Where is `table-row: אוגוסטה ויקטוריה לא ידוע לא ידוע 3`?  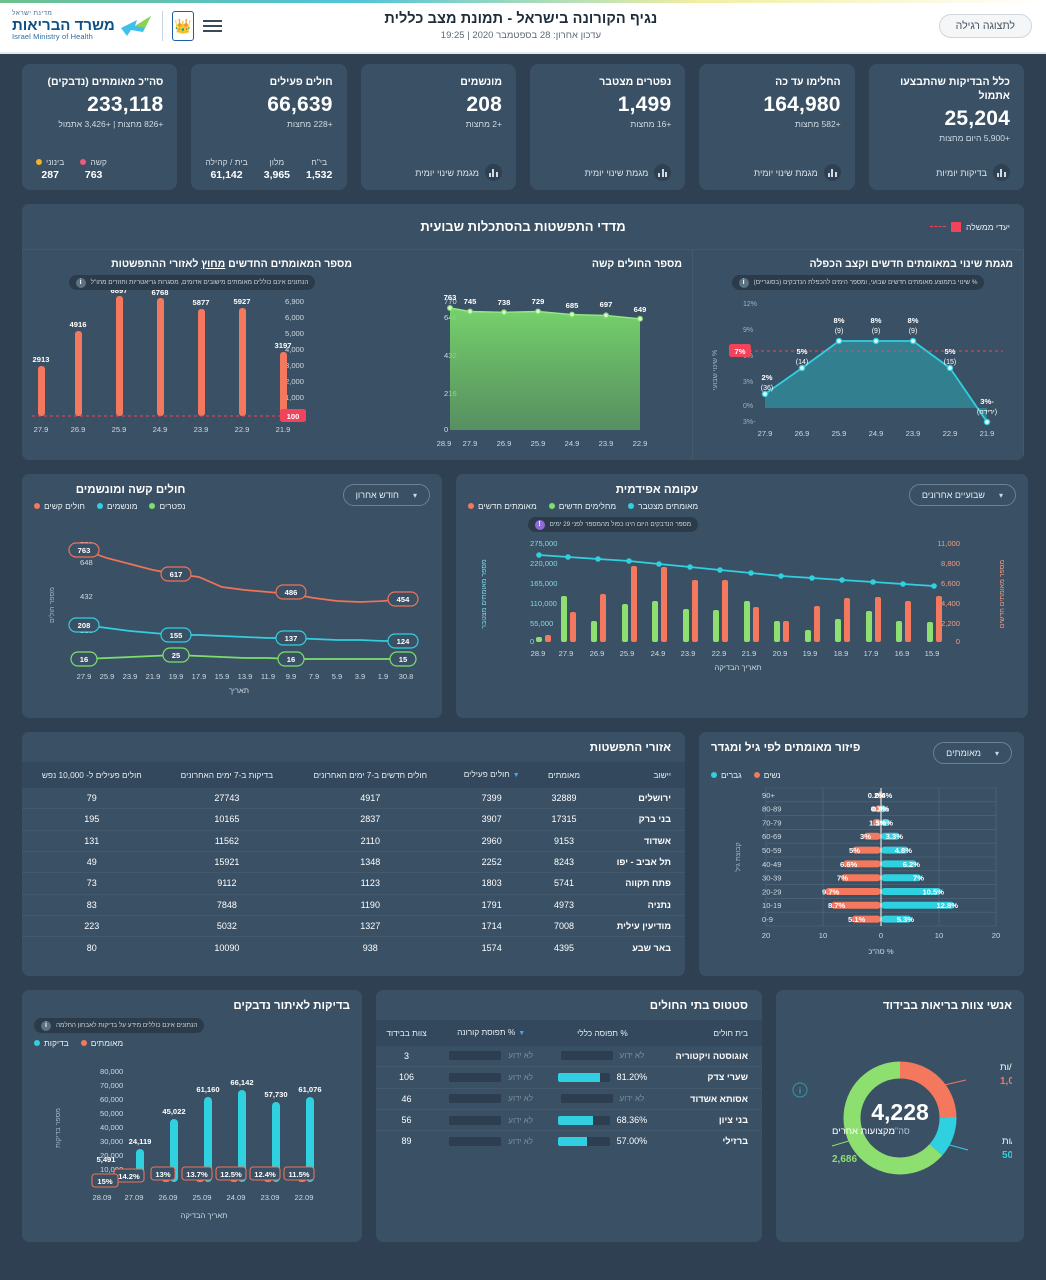
table-row: אוגוסטה ויקטוריה לא ידוע לא ידוע 3 is located at coordinates (569, 1056).